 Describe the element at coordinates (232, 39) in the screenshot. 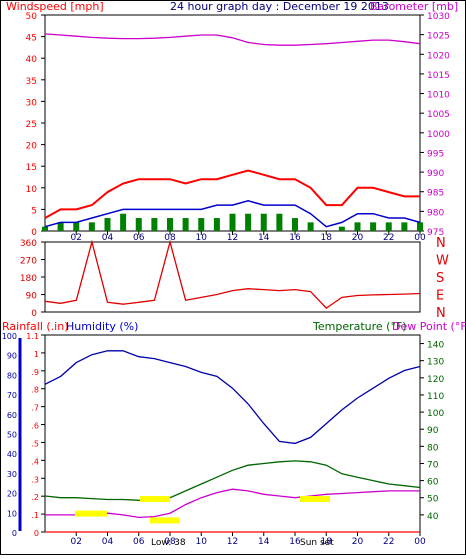

I see `barometer-line` at that location.